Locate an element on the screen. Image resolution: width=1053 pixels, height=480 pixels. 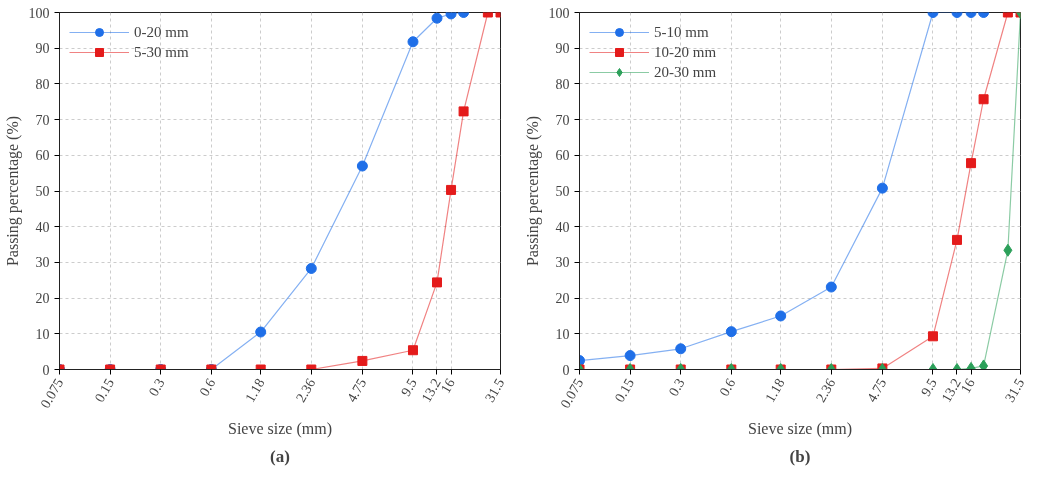
legend-label: 0-20 mm is located at coordinates (161, 32).